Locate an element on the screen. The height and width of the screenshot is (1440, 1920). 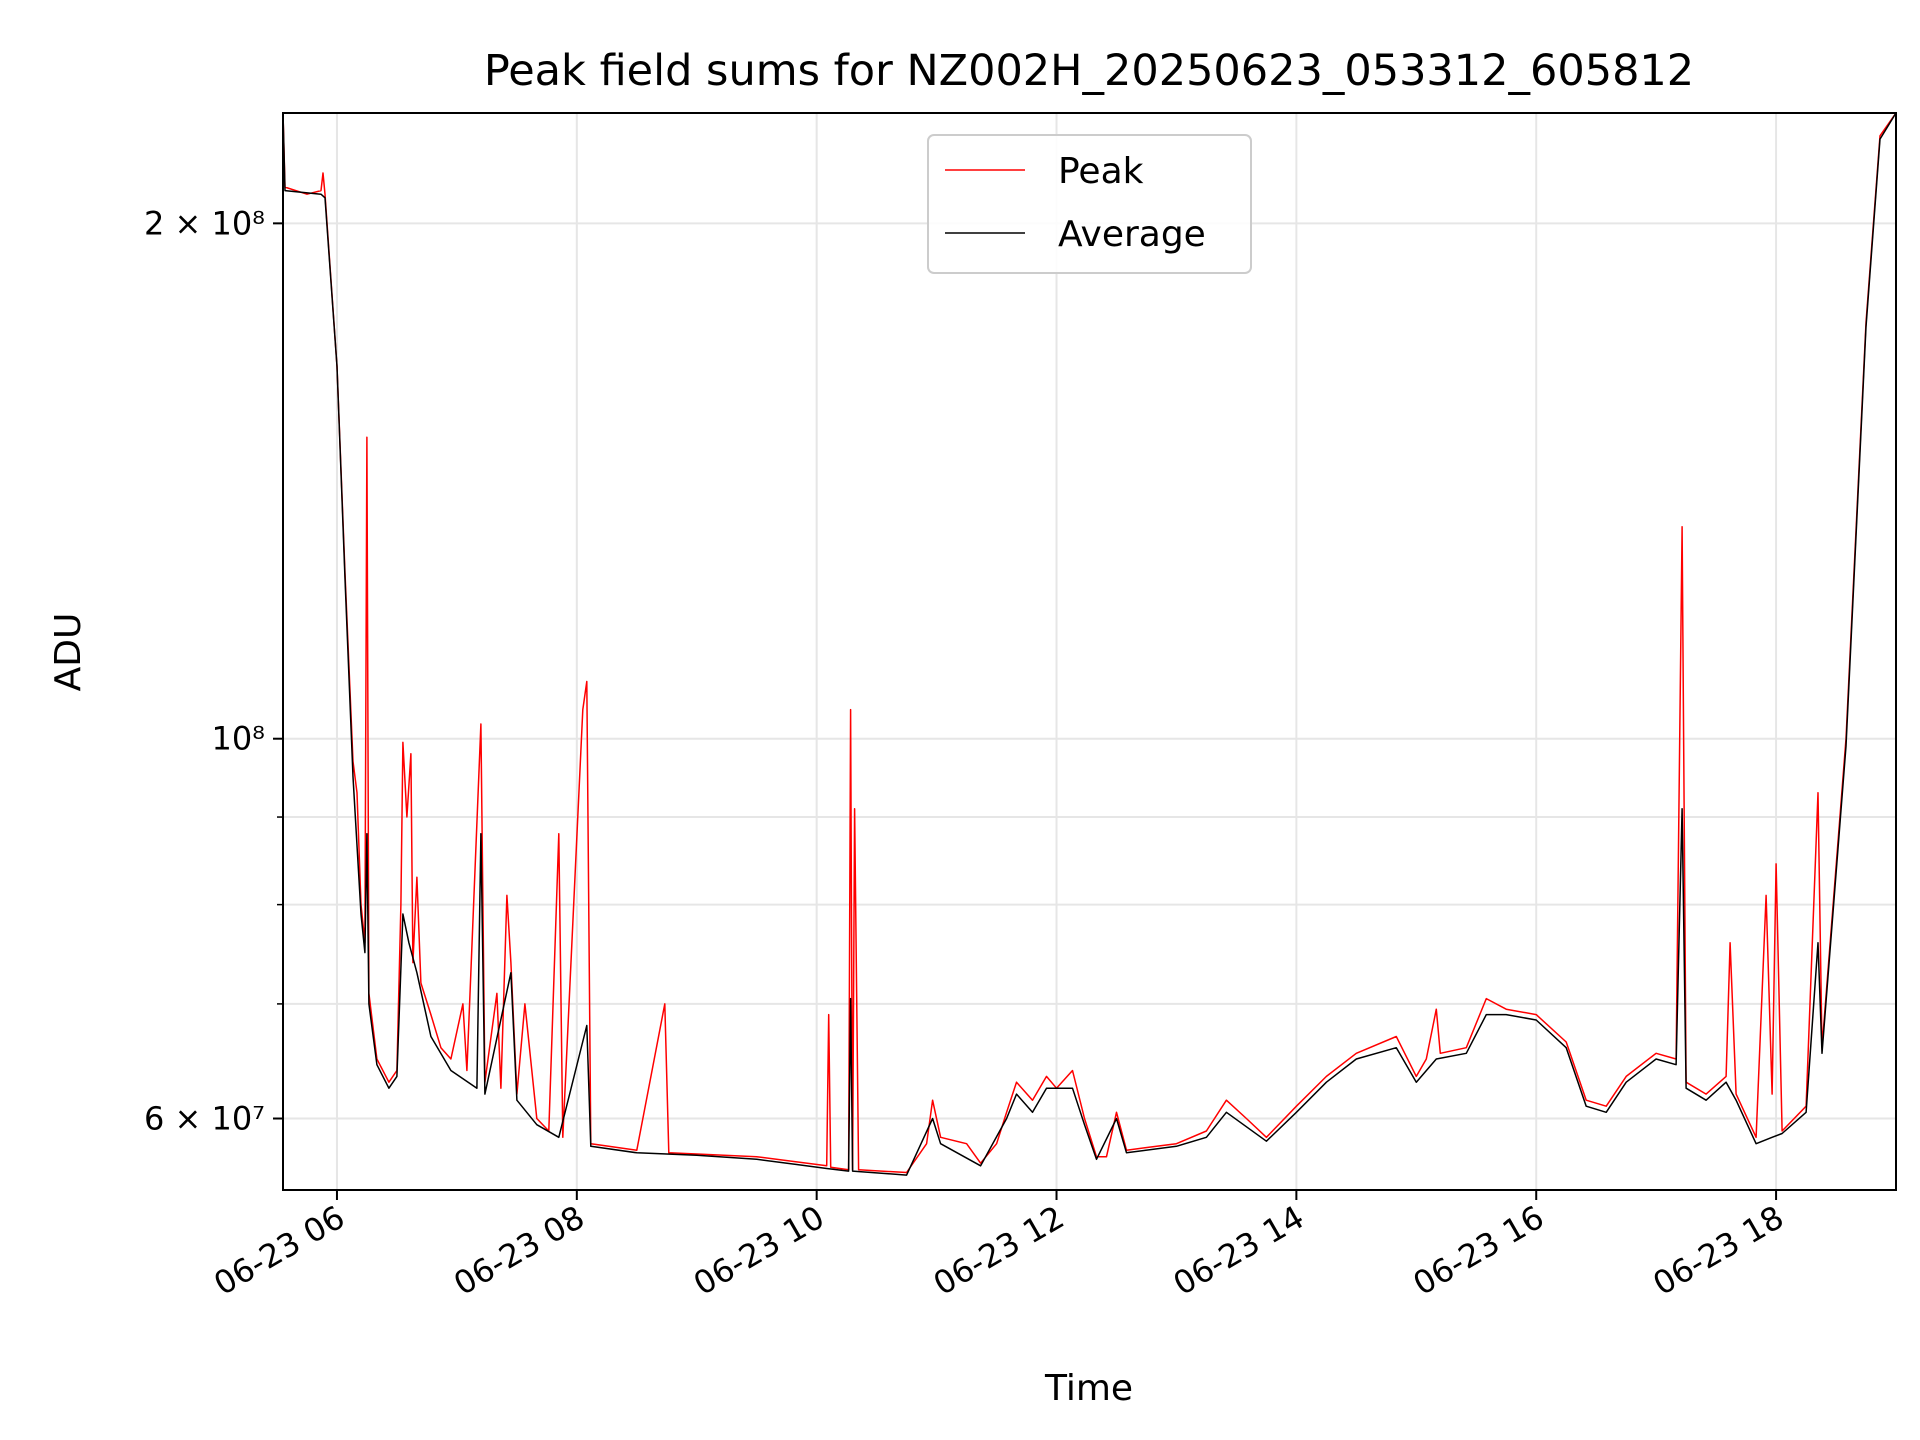
x-tick-label: 06-23 14 is located at coordinates (1239, 1250).